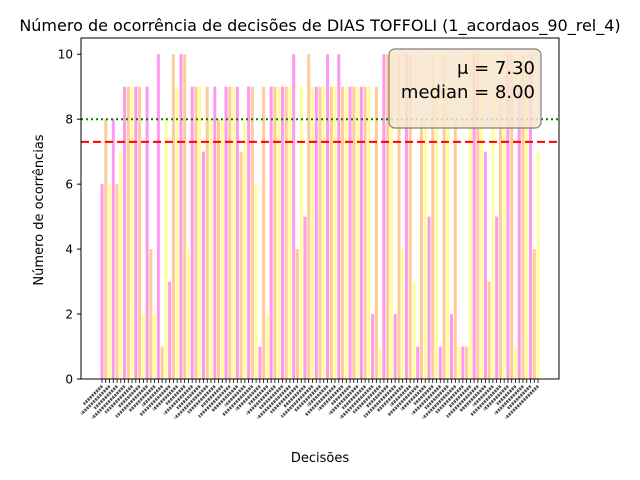  What do you see at coordinates (496, 68) in the screenshot?
I see `mean-label: μ = 7.30` at bounding box center [496, 68].